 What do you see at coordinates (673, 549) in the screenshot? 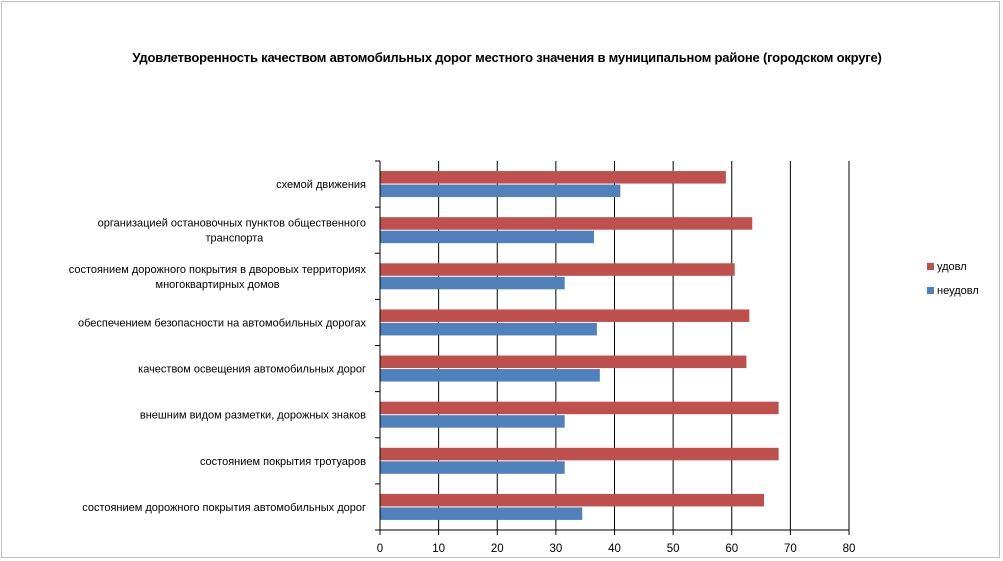
I see `x-tick-label: 50` at bounding box center [673, 549].